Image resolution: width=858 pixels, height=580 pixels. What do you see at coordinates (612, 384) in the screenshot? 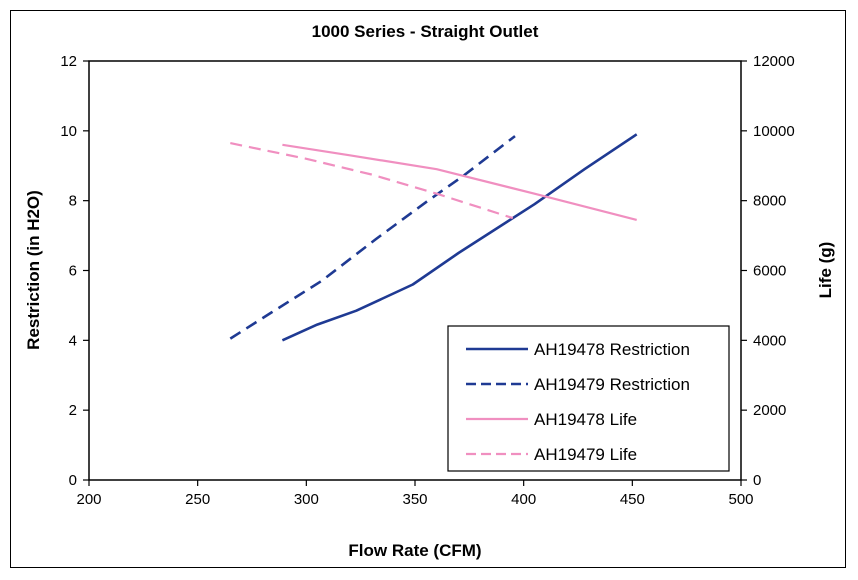
I see `legend-label: AH19479 Restriction` at bounding box center [612, 384].